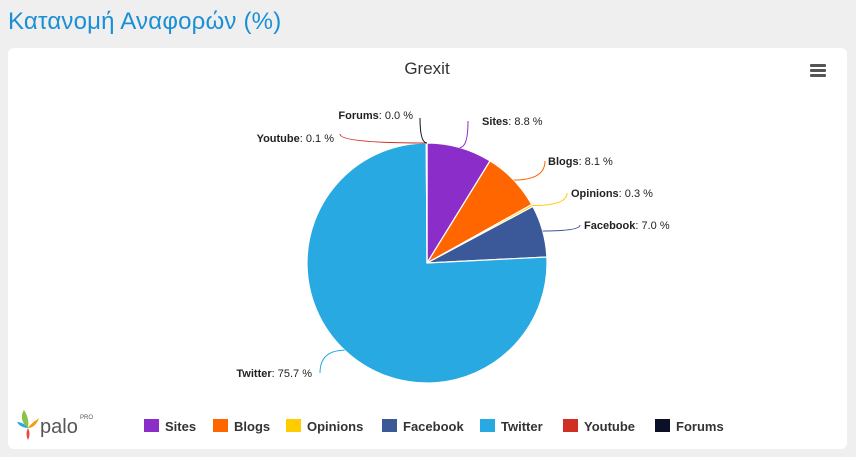 The image size is (856, 457). What do you see at coordinates (427, 263) in the screenshot?
I see `pie-slices` at bounding box center [427, 263].